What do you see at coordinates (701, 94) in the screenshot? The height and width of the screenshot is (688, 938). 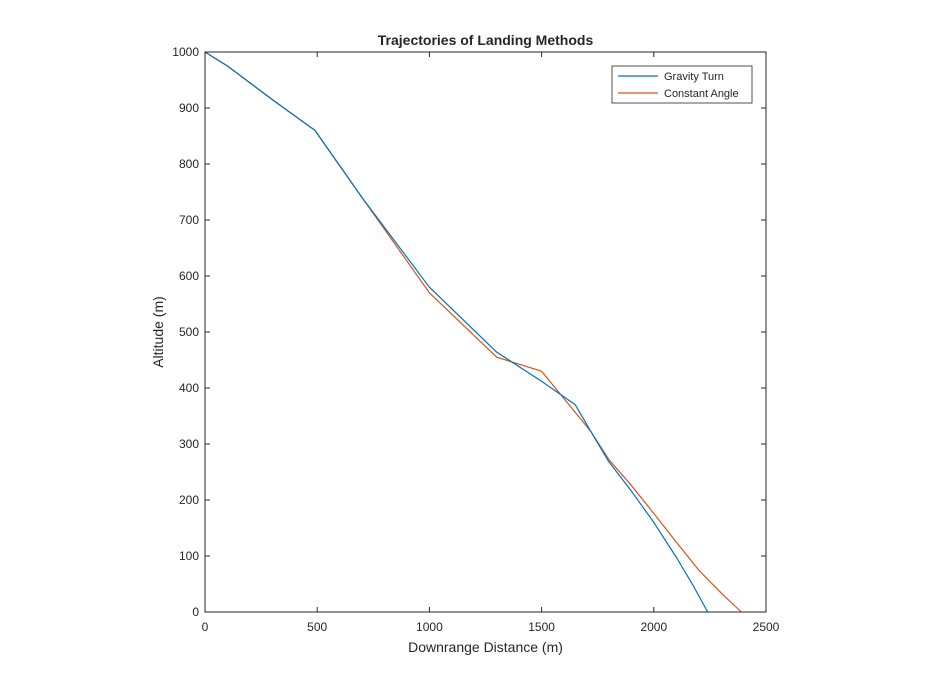 I see `legend-label-constant-angle: Constant Angle` at bounding box center [701, 94].